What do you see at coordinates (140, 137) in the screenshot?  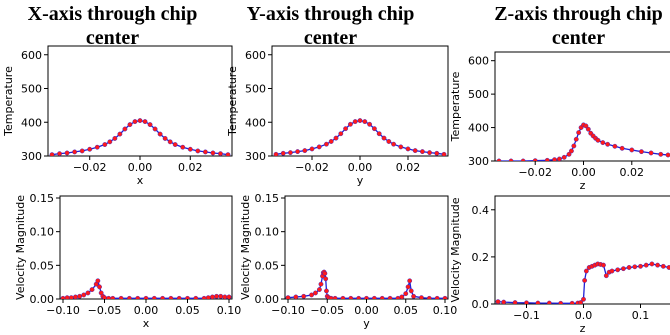 I see `series-line` at bounding box center [140, 137].